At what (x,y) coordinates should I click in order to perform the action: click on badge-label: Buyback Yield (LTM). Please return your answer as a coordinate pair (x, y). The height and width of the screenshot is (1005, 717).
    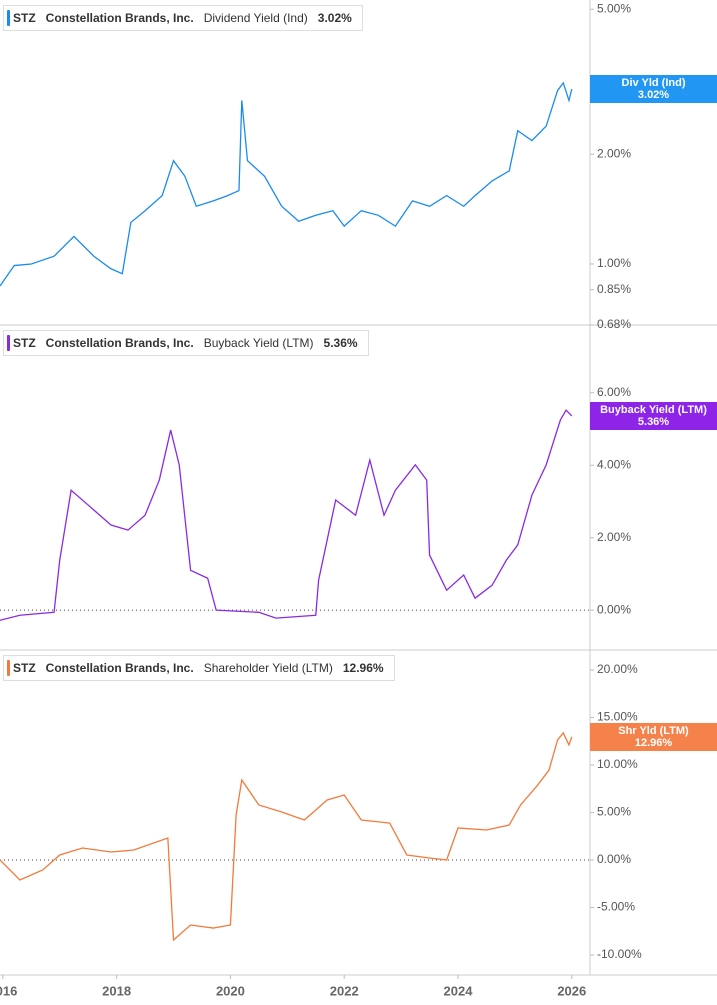
    Looking at the image, I should click on (653, 409).